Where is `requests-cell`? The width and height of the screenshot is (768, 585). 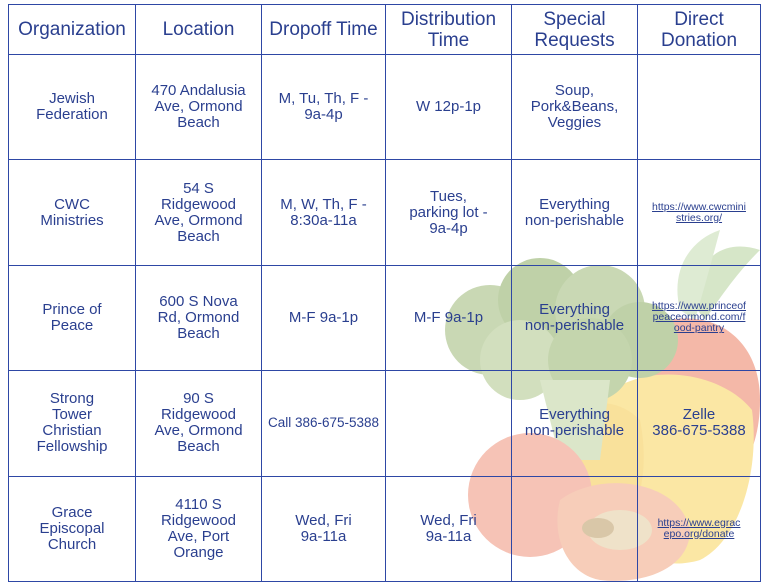
requests-cell is located at coordinates (574, 529).